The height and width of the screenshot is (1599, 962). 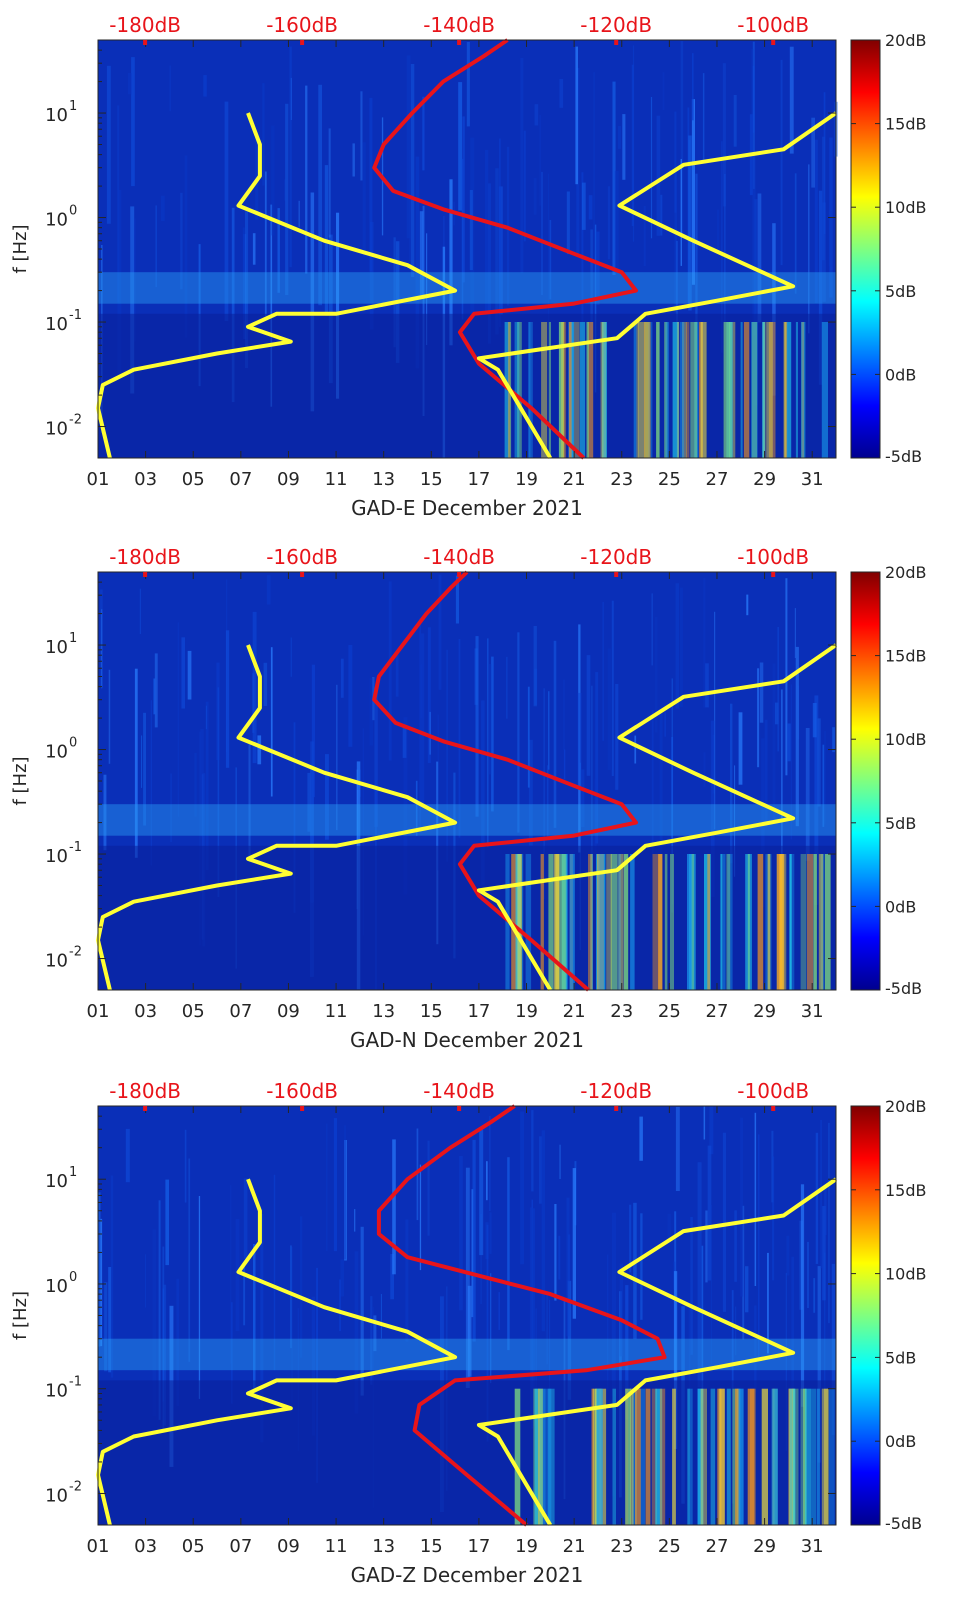 I want to click on x-tick-label: 01, so click(x=98, y=1011).